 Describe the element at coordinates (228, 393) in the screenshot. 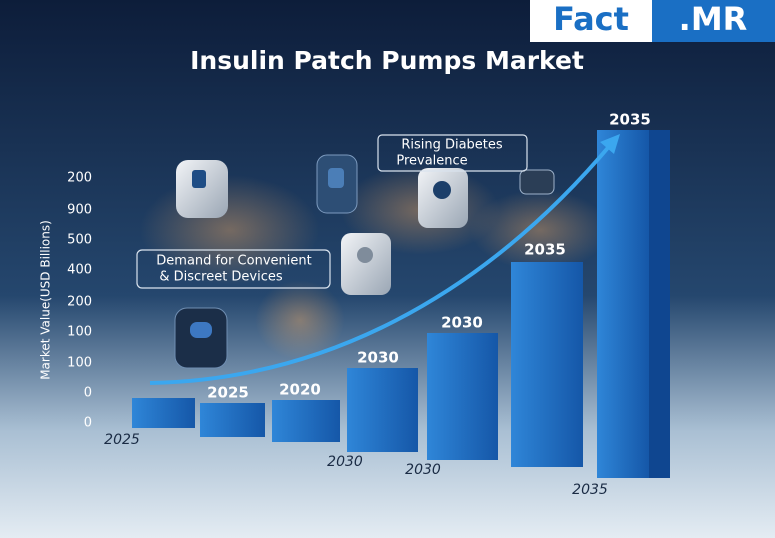

I see `bar-label: 2025` at that location.